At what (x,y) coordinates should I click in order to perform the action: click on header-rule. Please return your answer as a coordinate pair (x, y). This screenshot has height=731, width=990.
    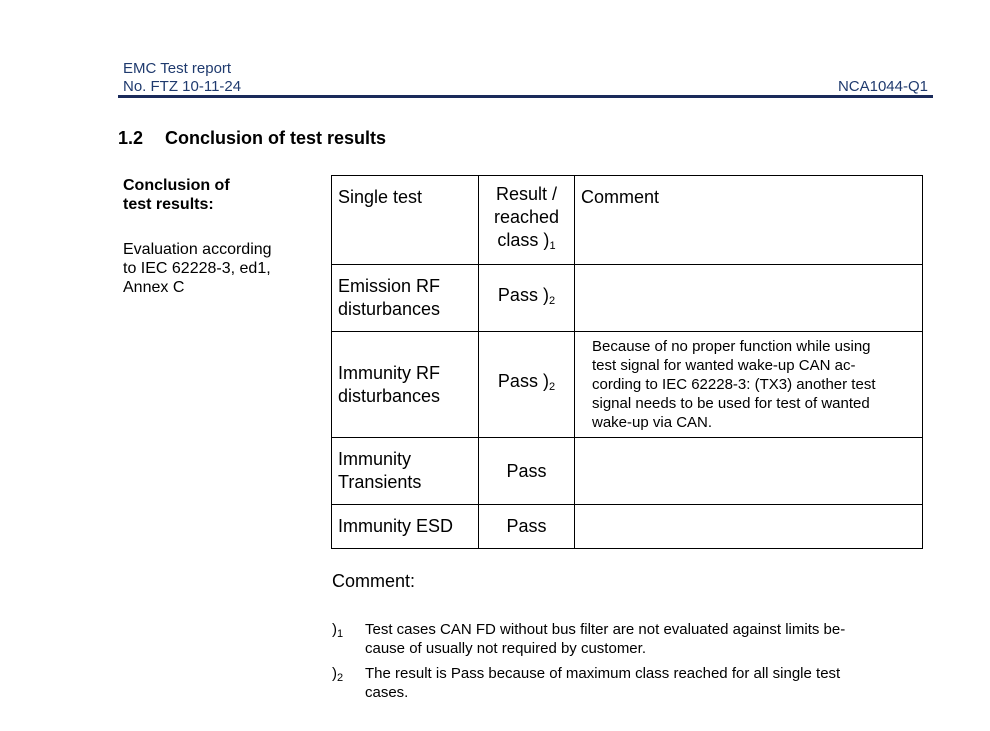
    Looking at the image, I should click on (525, 96).